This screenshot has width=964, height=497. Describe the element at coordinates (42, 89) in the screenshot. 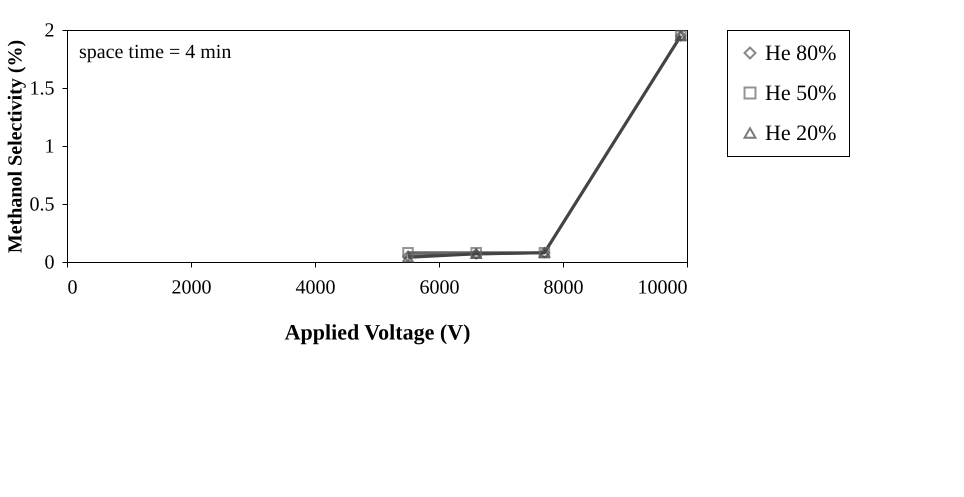

I see `y-tick-label: 1.5` at that location.